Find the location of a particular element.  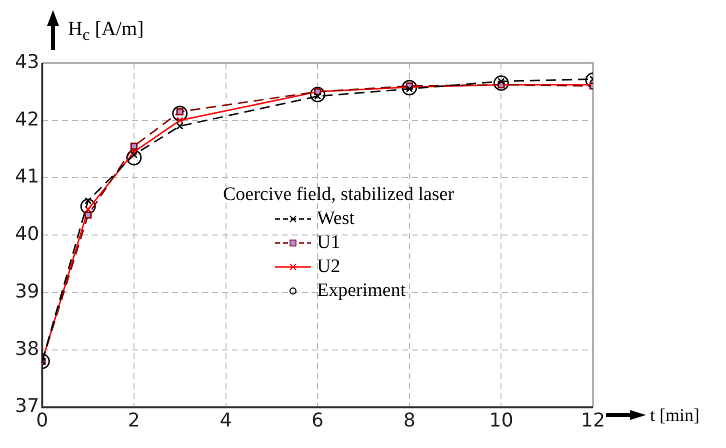

legend-title: Coercive field, stabilized laser is located at coordinates (338, 195).